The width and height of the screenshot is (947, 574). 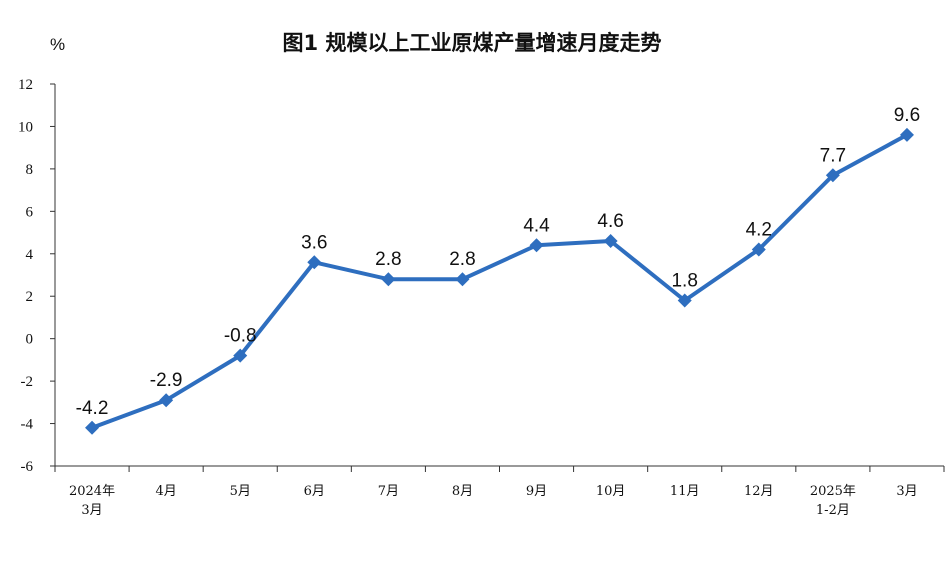 I want to click on y-axis-ticks: 12 10 8 6 4 2 0 -2 -4 -6, so click(x=36, y=276).